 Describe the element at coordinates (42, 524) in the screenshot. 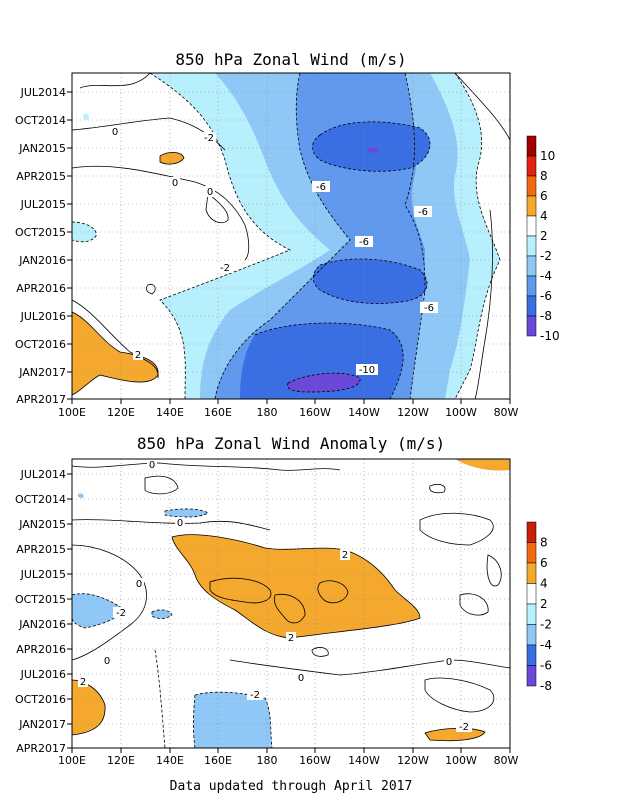

I see `chart2-y-tick: JAN2015` at that location.